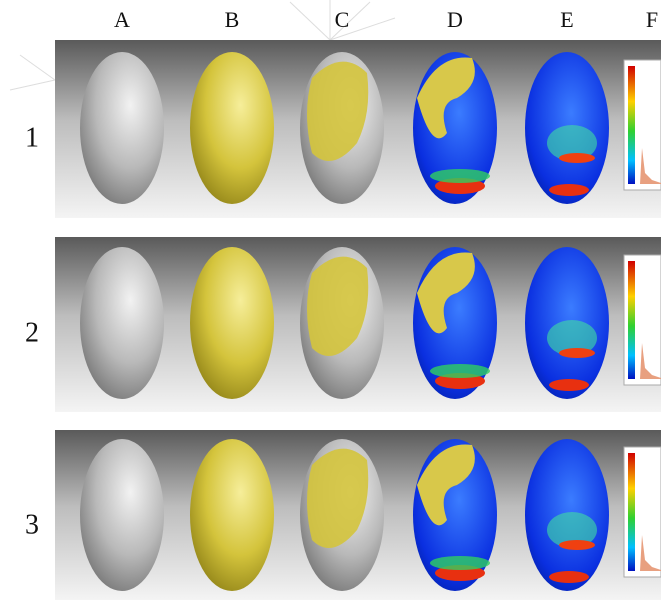 The image size is (661, 601). I want to click on row-label: 1, so click(32, 137).